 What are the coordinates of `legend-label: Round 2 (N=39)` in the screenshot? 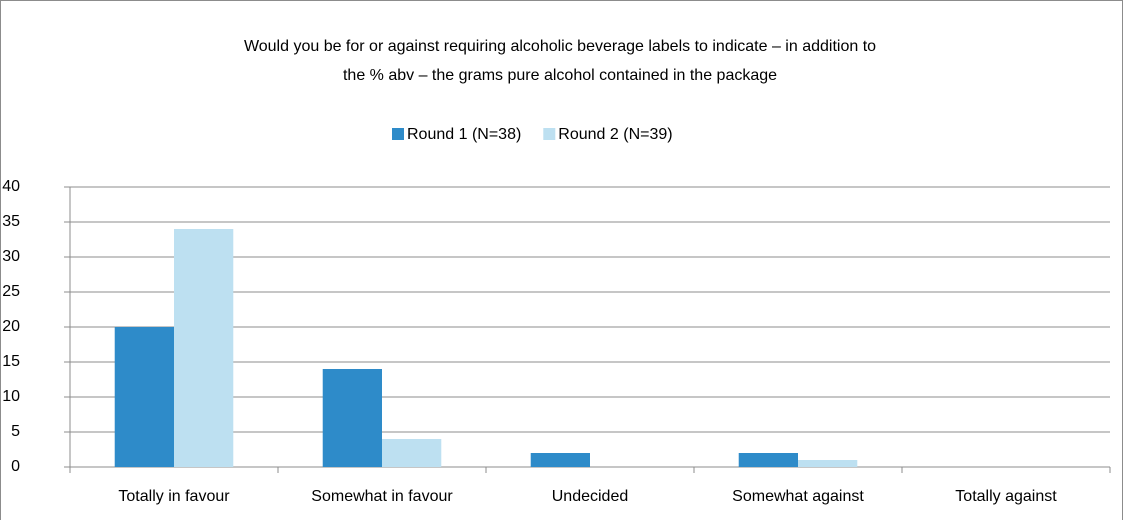 It's located at (615, 134).